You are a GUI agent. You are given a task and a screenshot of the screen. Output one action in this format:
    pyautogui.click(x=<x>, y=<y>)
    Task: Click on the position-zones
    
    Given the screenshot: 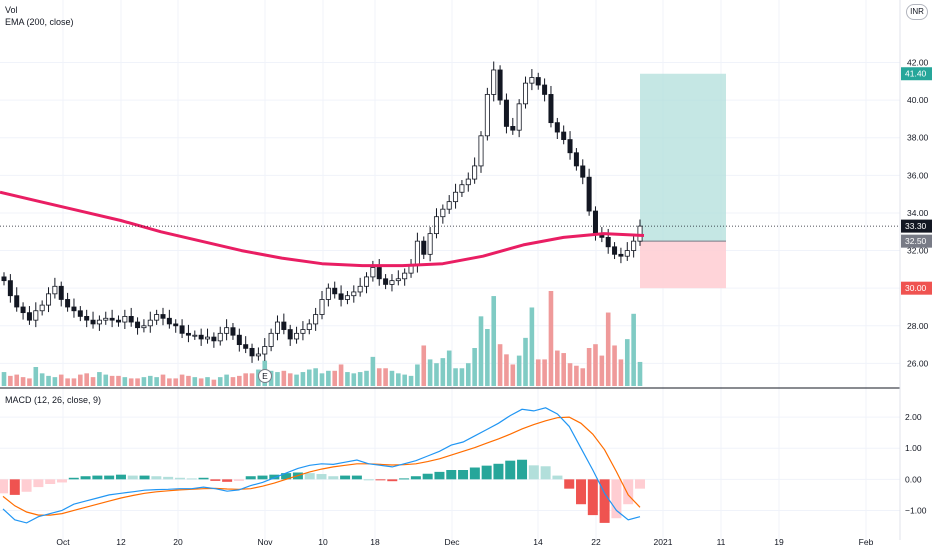 What is the action you would take?
    pyautogui.click(x=683, y=181)
    